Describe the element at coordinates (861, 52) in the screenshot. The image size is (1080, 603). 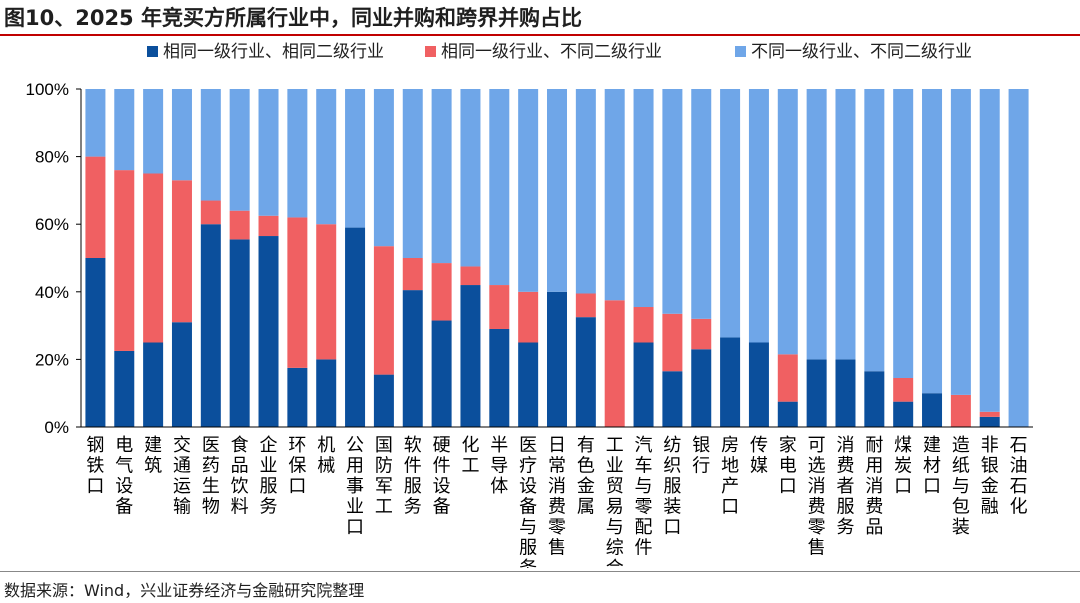
I see `legend-label-3: 不同一级行业、不同二级行业` at that location.